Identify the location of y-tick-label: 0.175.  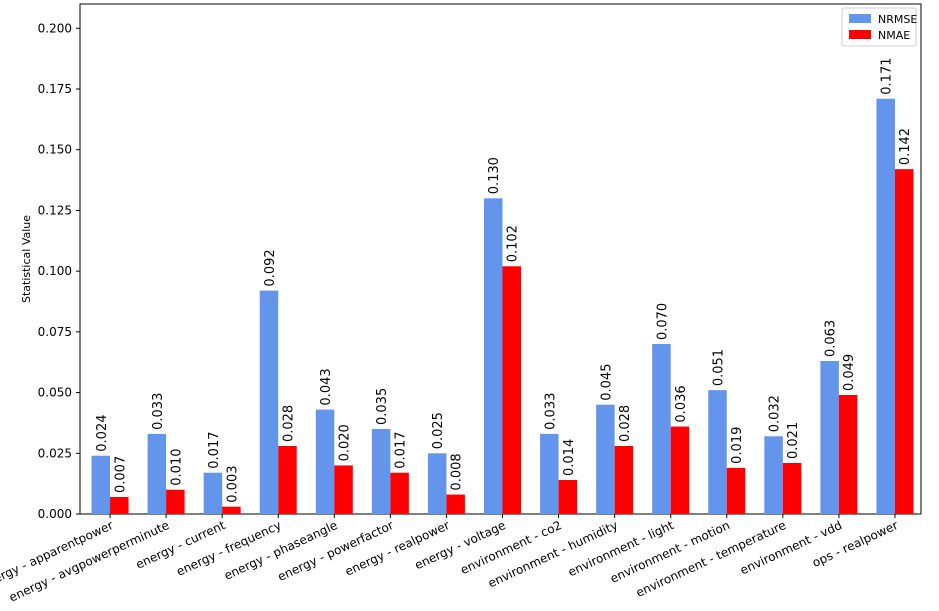
(55, 89).